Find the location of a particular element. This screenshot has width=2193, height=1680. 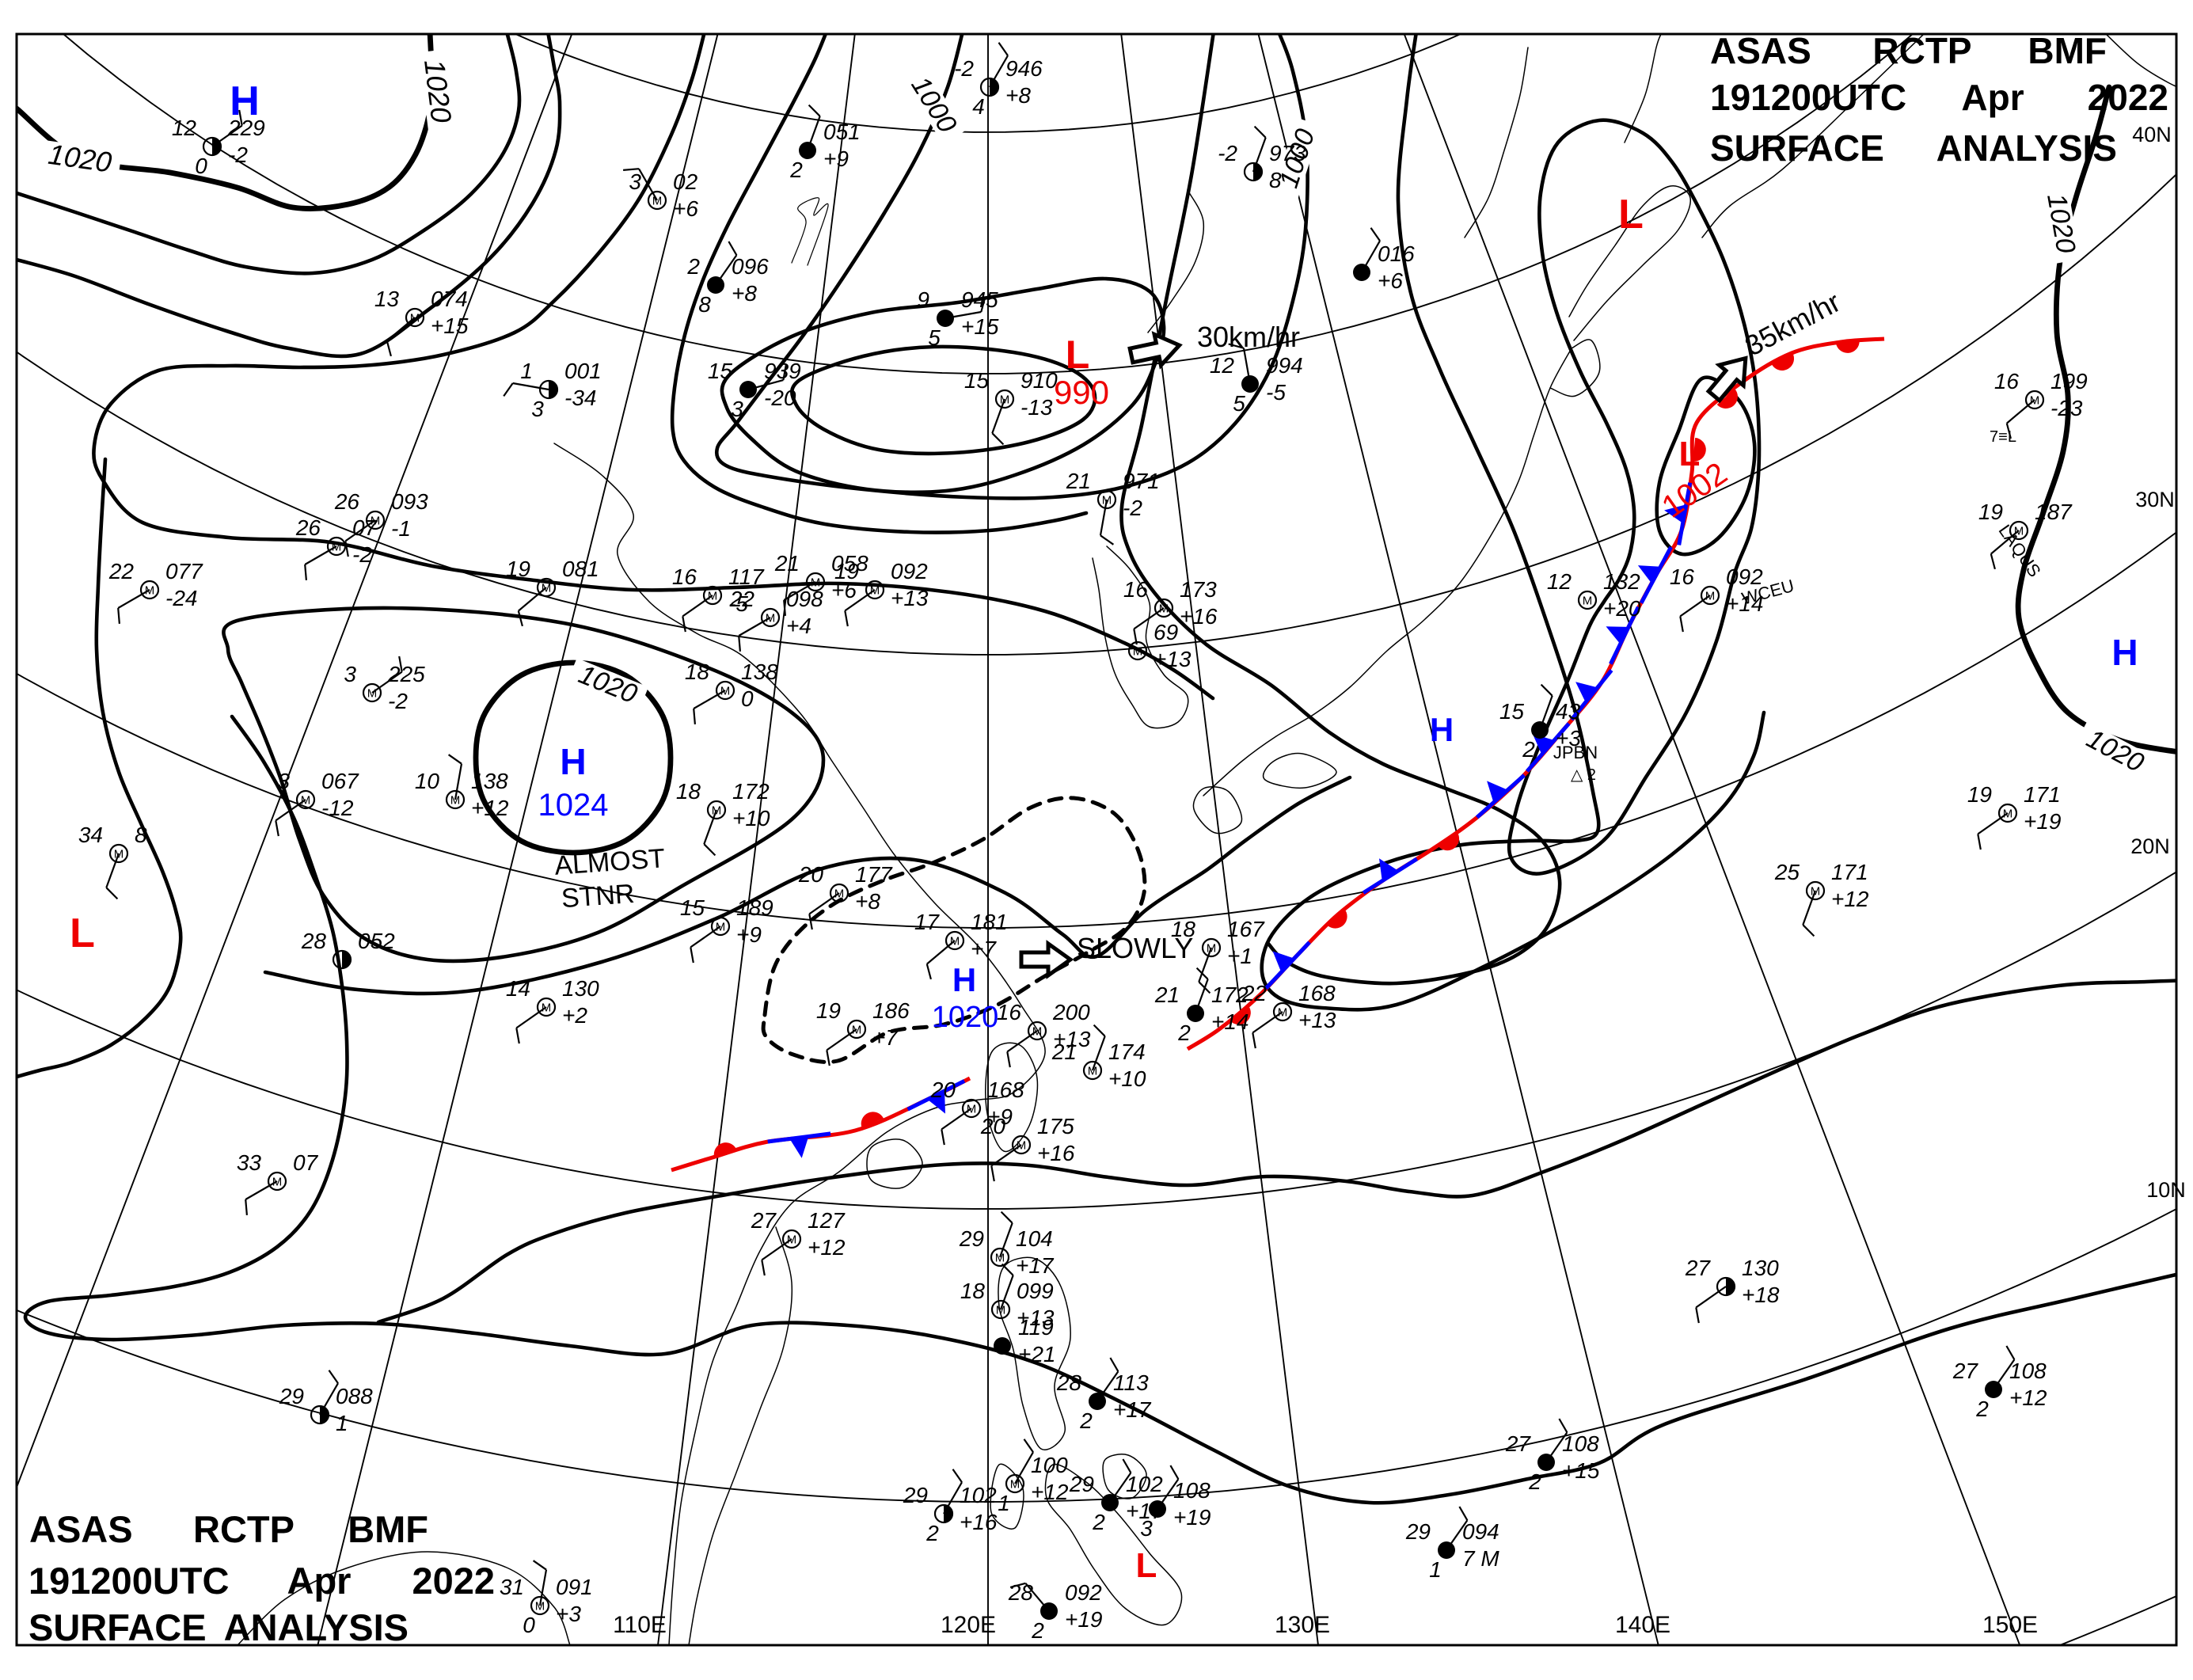

svg-text: +8 is located at coordinates (1018, 95).